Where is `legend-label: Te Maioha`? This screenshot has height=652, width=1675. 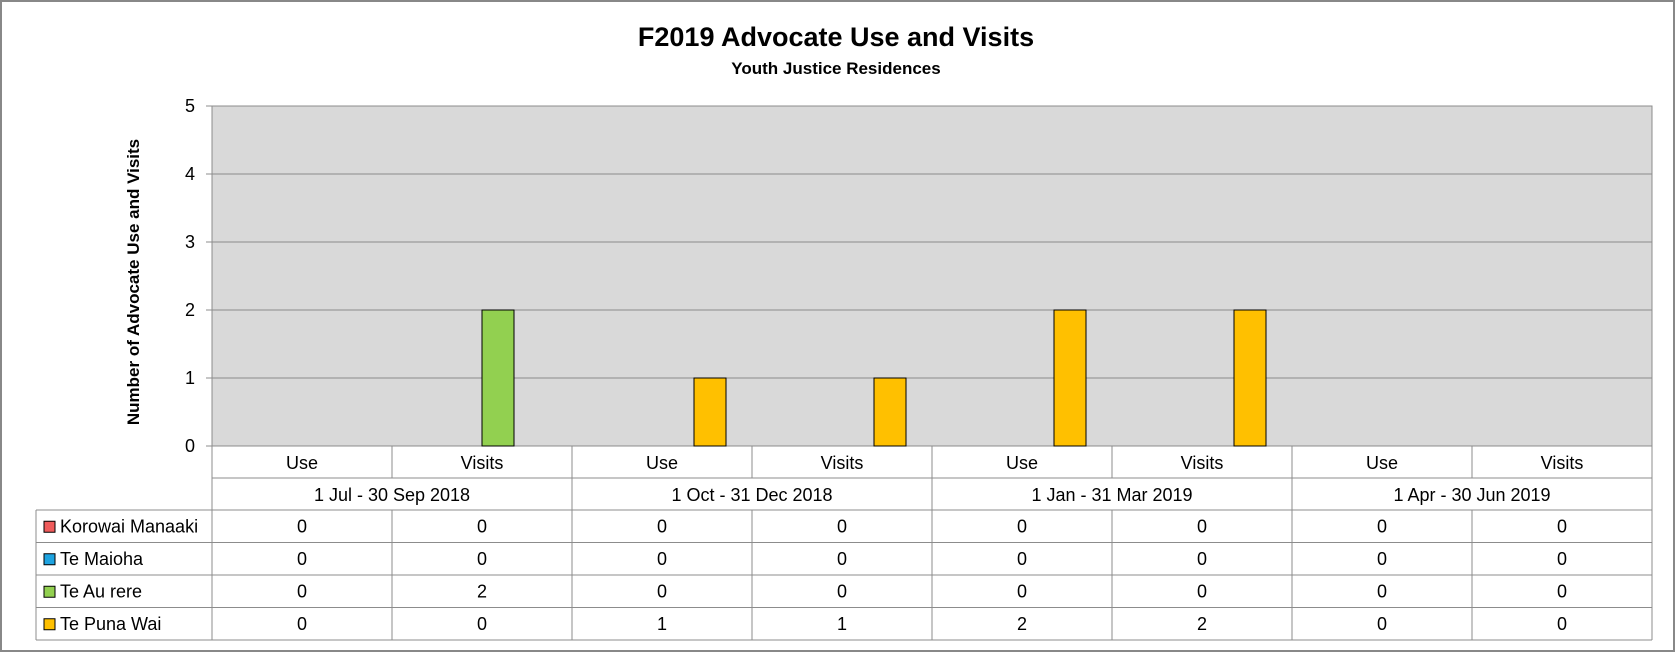 legend-label: Te Maioha is located at coordinates (102, 559).